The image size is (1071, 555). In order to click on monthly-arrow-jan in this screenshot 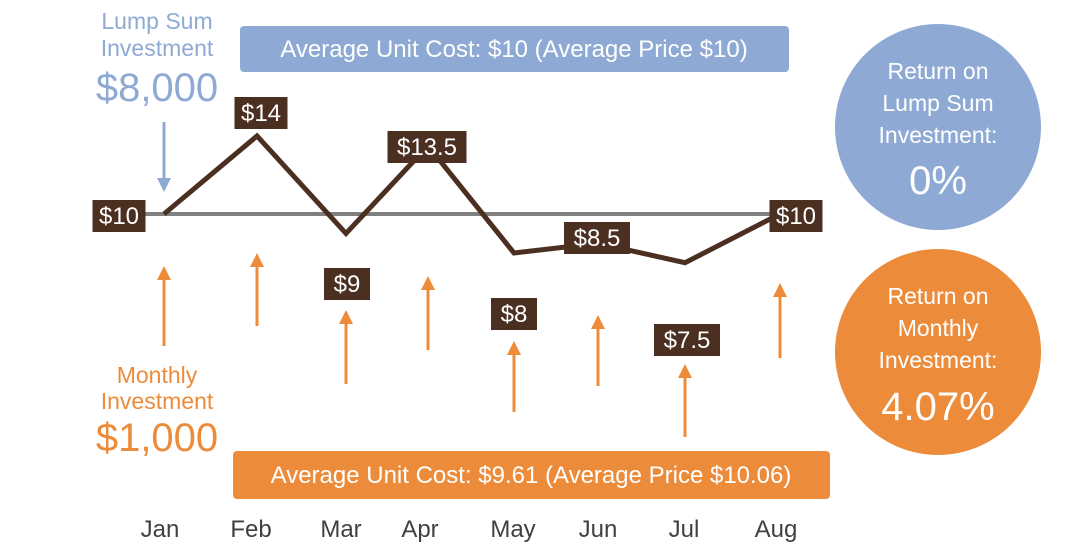, I will do `click(164, 306)`.